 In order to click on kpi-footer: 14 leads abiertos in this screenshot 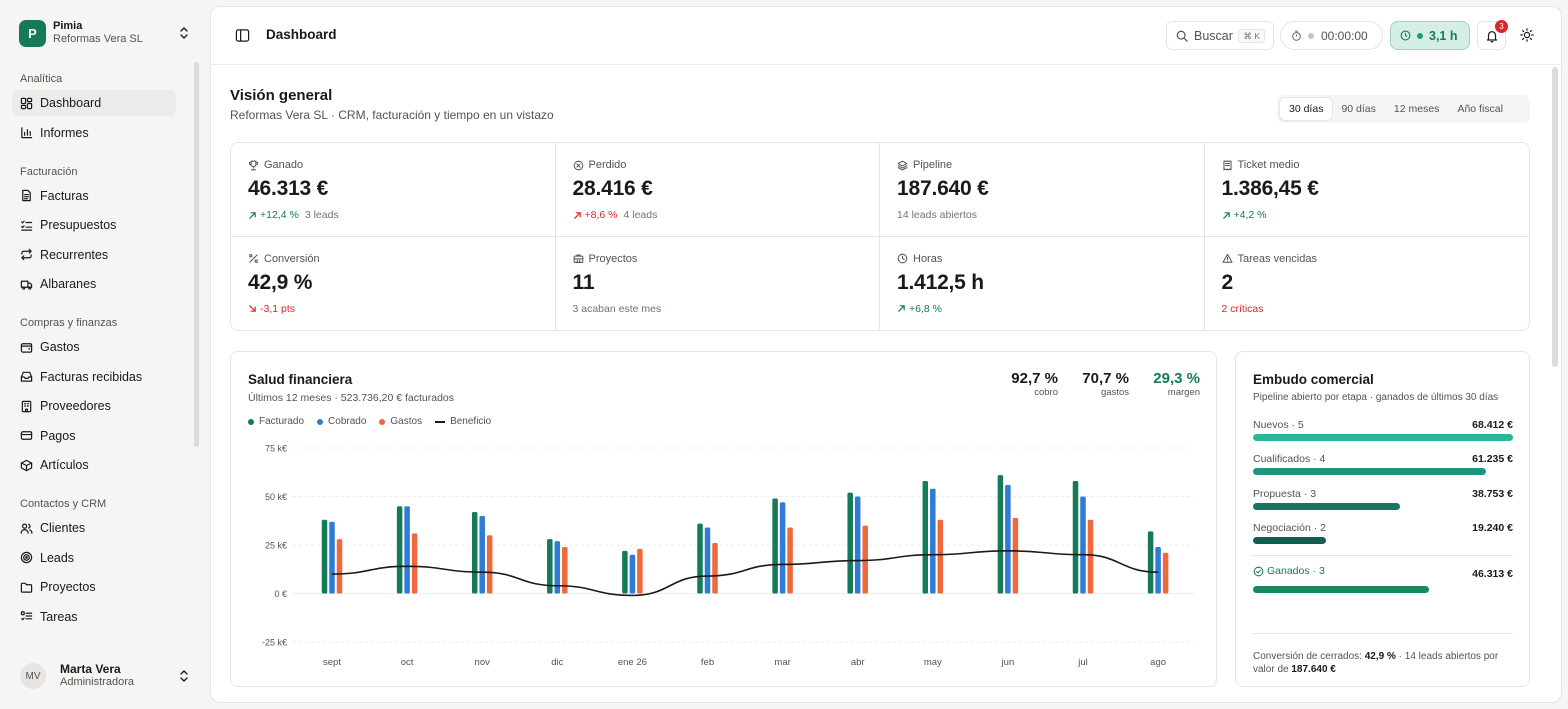, I will do `click(1050, 215)`.